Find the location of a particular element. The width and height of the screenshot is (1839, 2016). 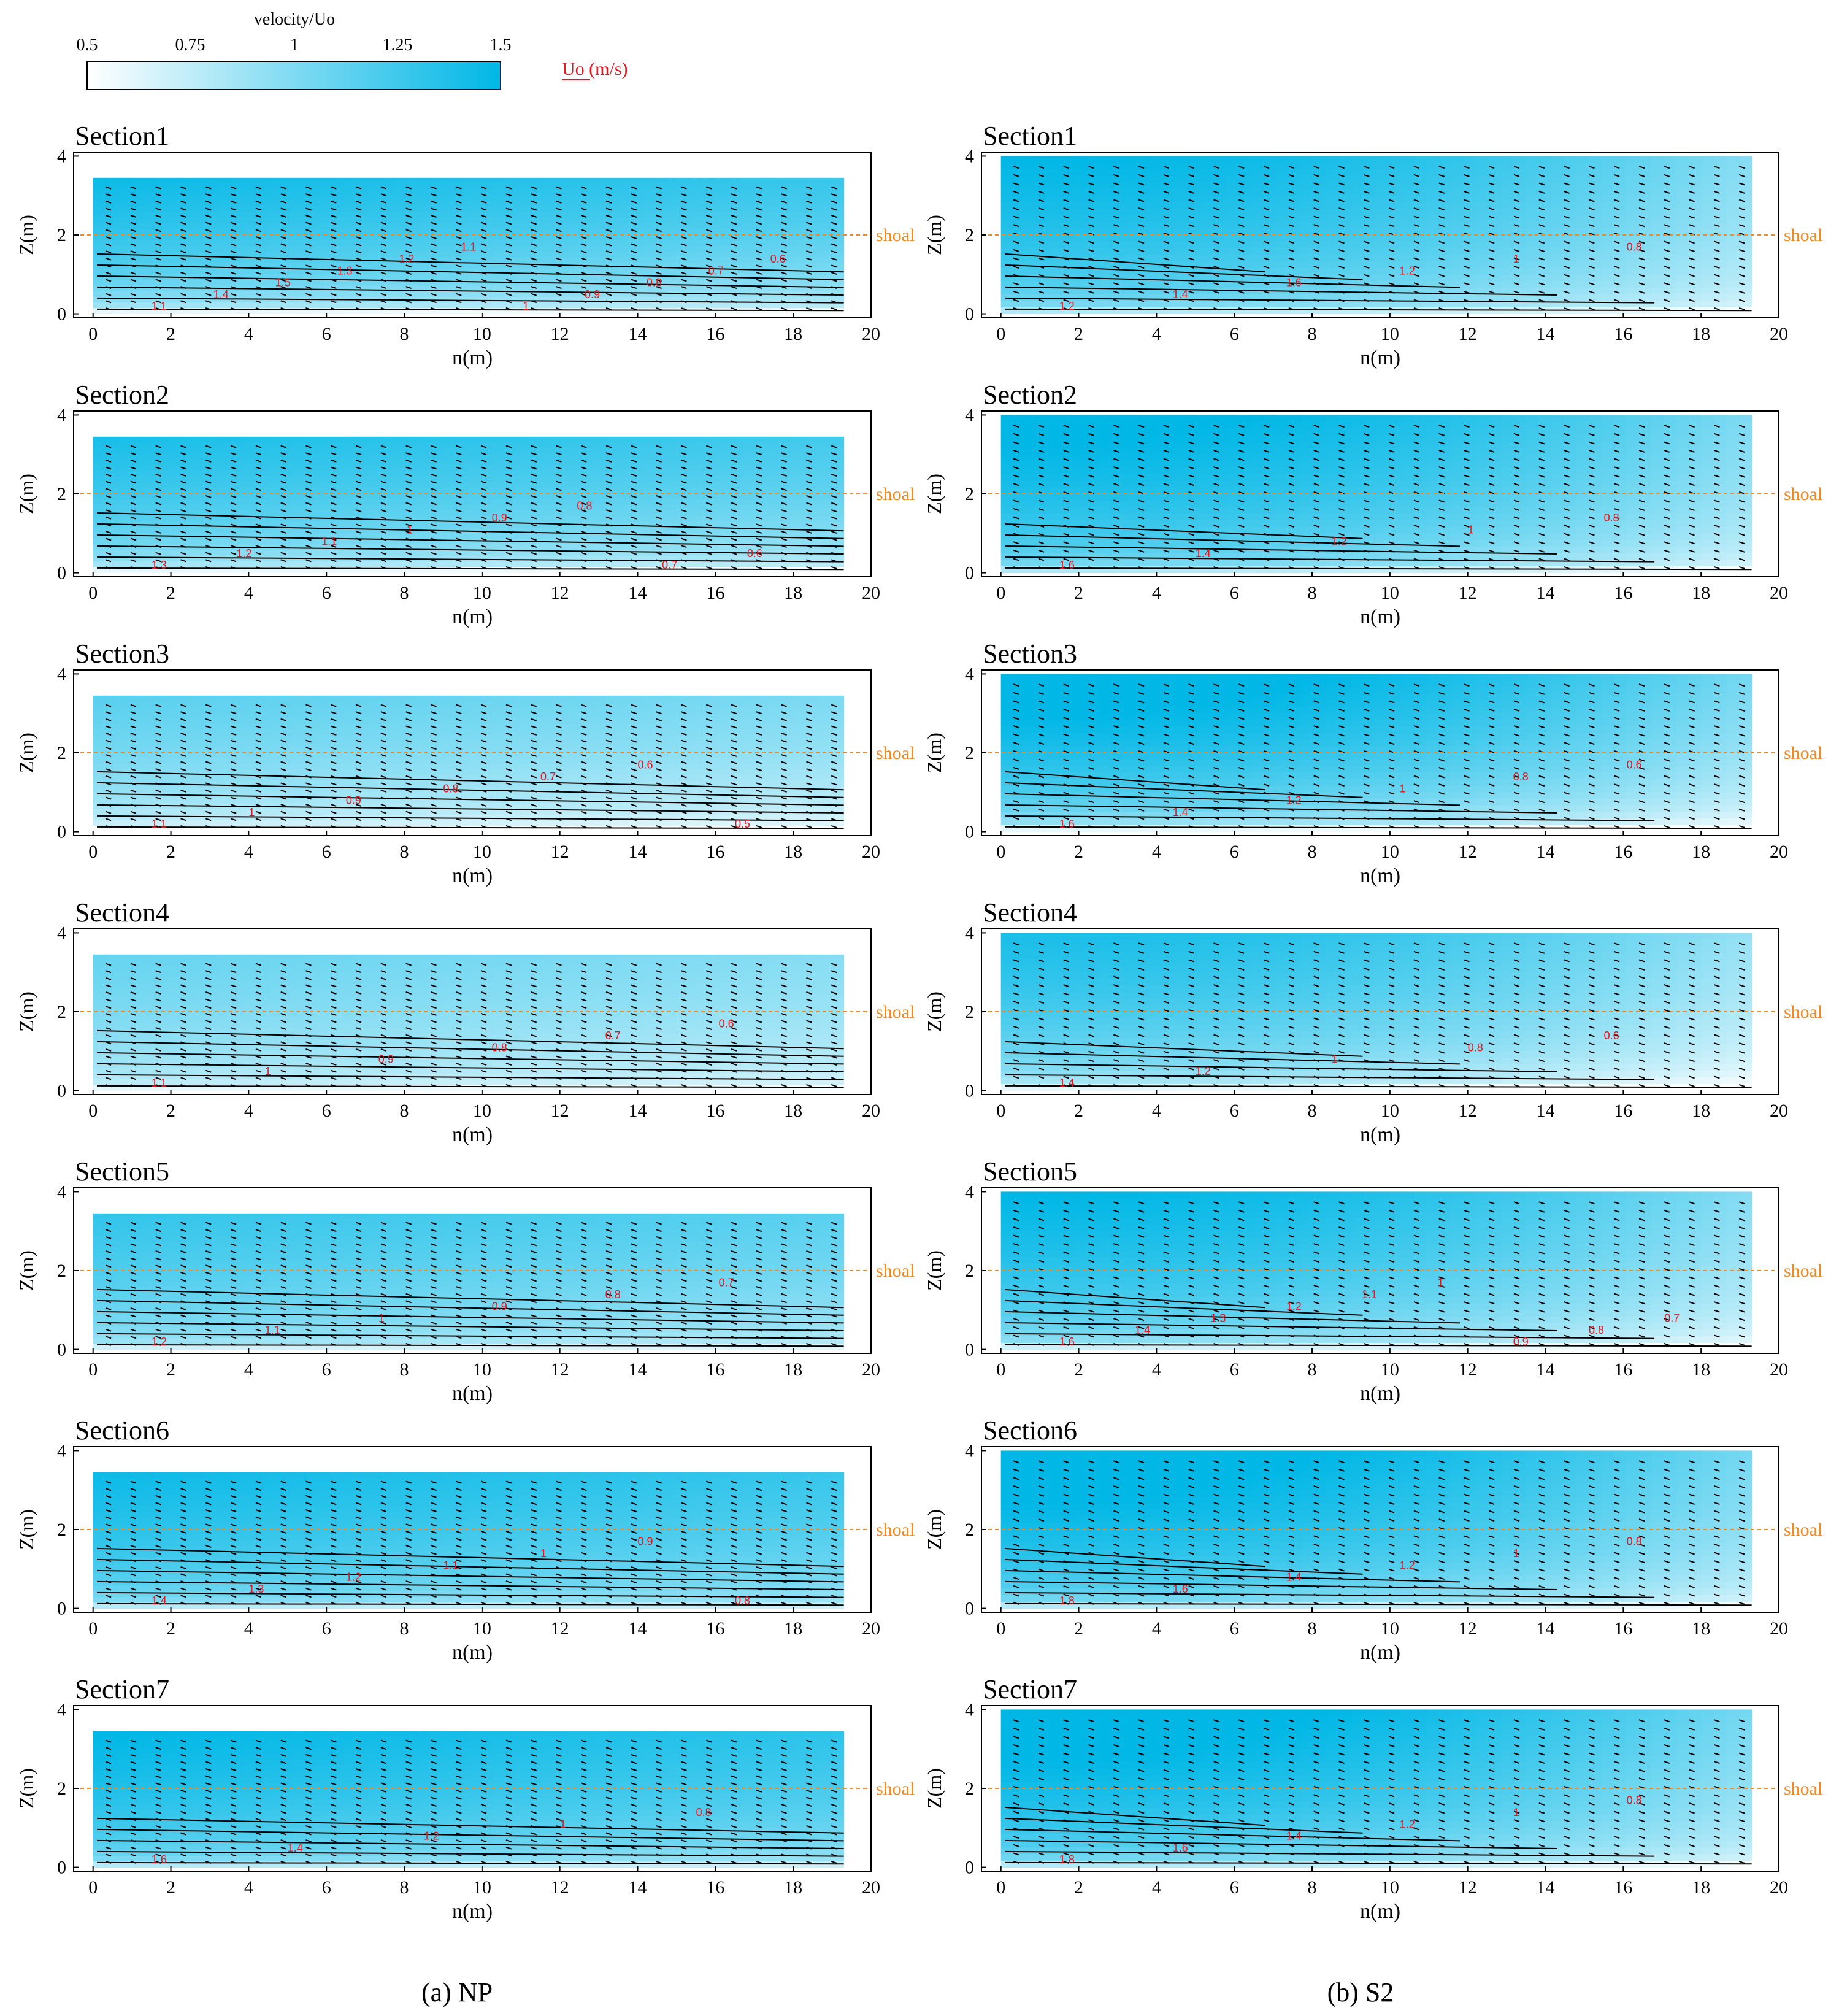

contour-label: 1.4 is located at coordinates (221, 294).